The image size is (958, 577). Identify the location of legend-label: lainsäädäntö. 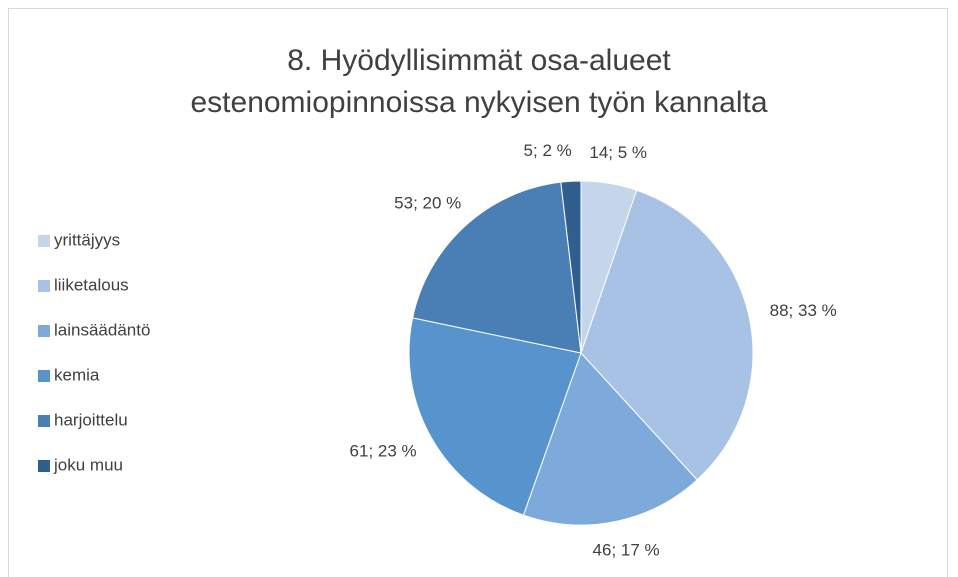
(102, 329).